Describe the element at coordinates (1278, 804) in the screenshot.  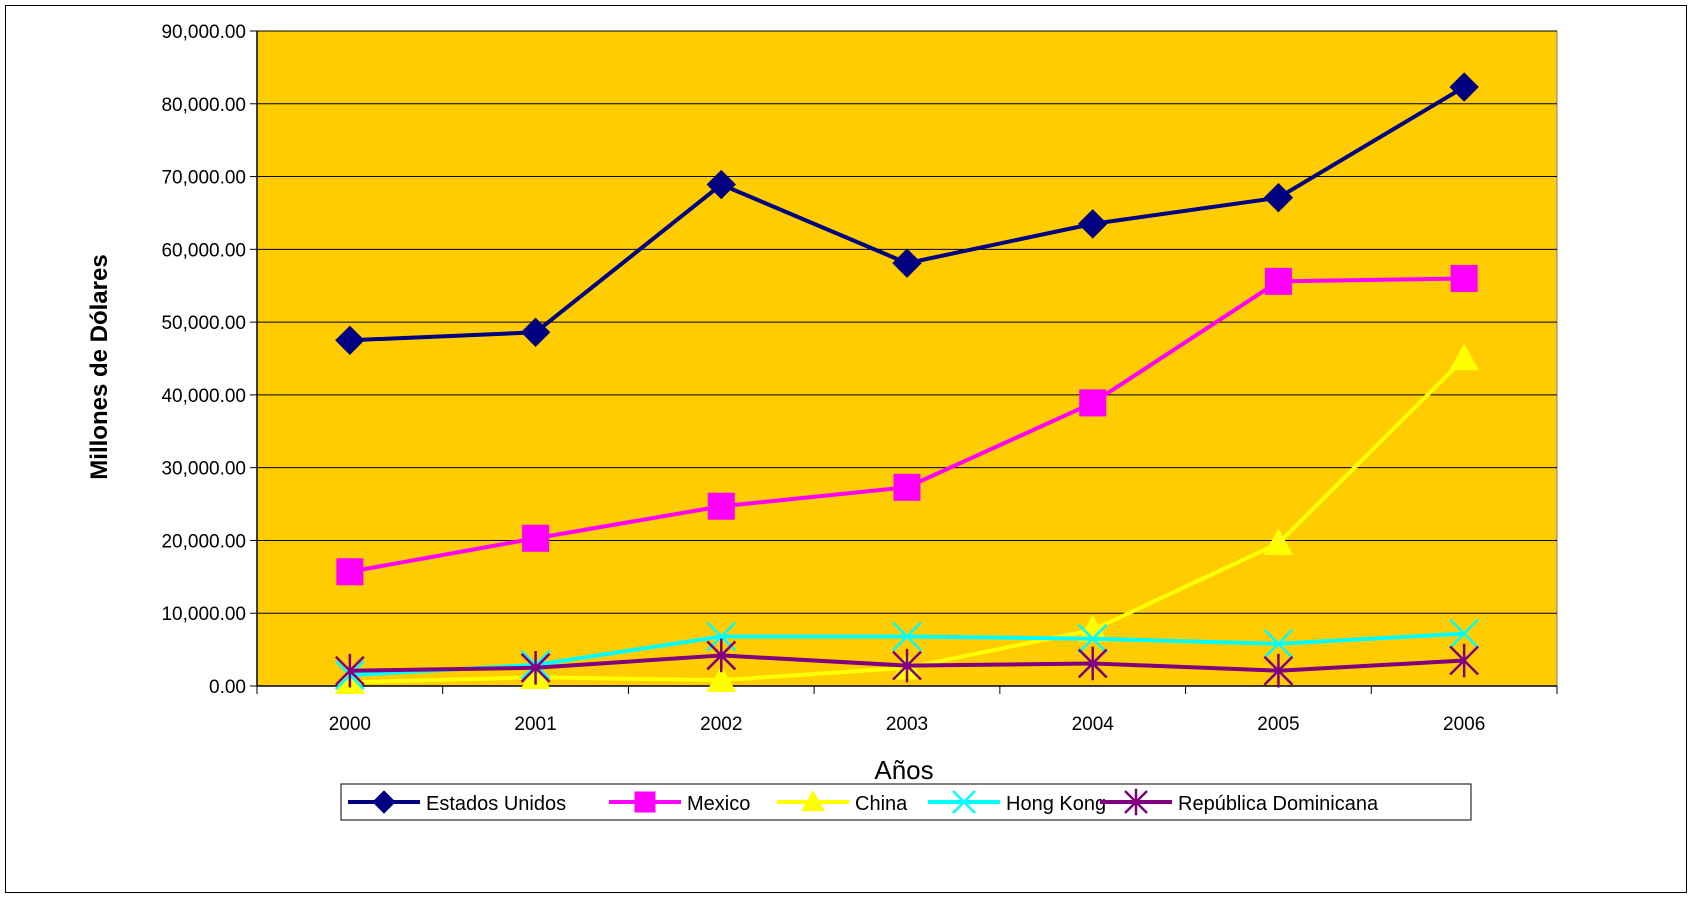
I see `legend-label: República Dominicana` at that location.